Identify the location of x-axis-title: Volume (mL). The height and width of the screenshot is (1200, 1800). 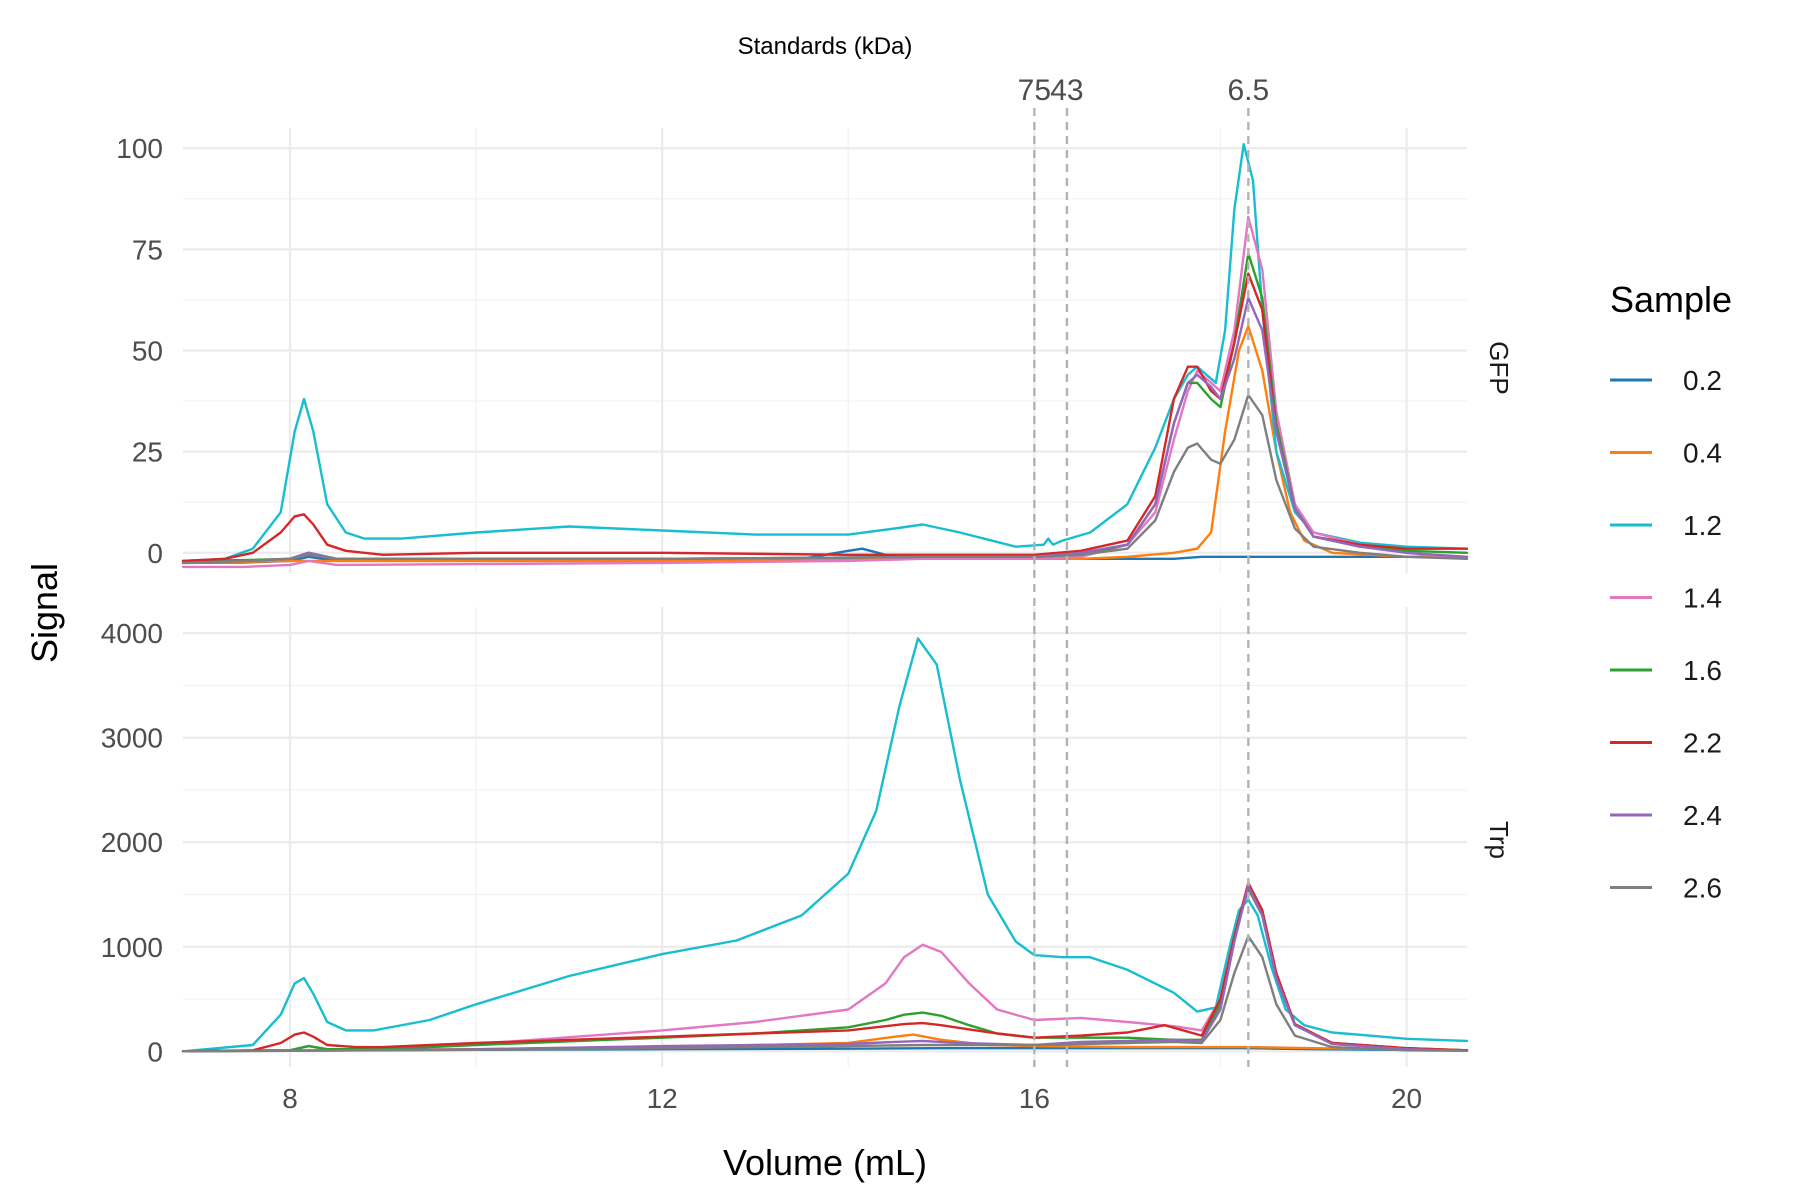
(825, 1162).